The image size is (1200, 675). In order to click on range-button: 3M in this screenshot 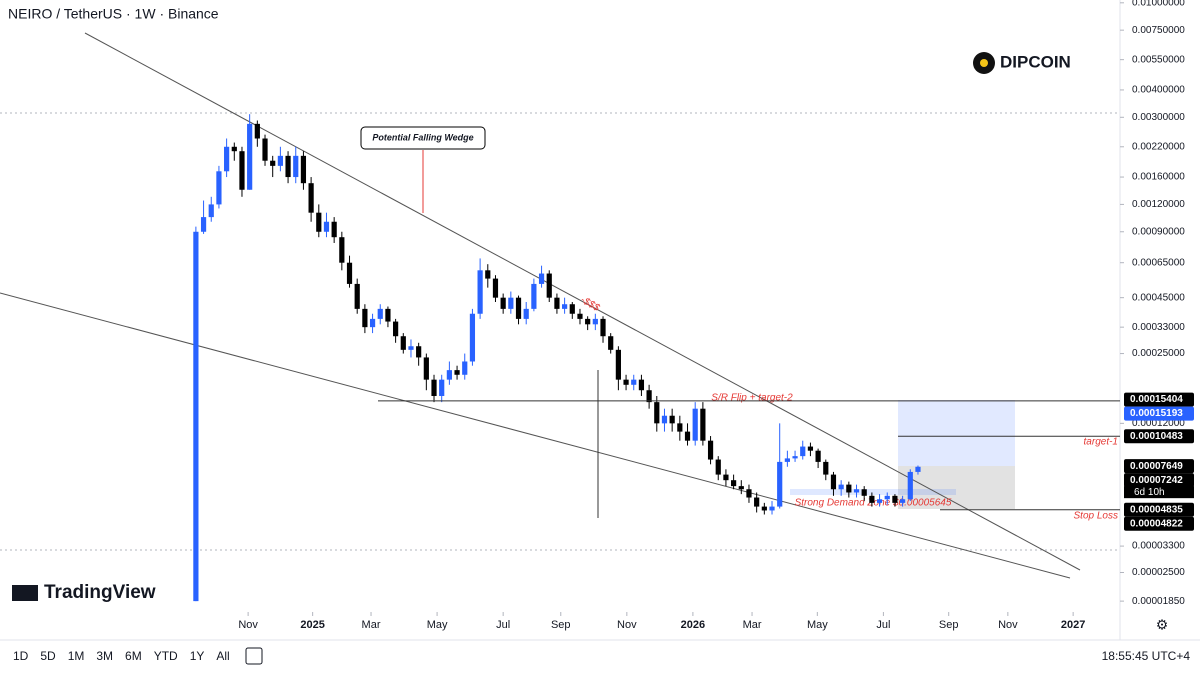, I will do `click(104, 656)`.